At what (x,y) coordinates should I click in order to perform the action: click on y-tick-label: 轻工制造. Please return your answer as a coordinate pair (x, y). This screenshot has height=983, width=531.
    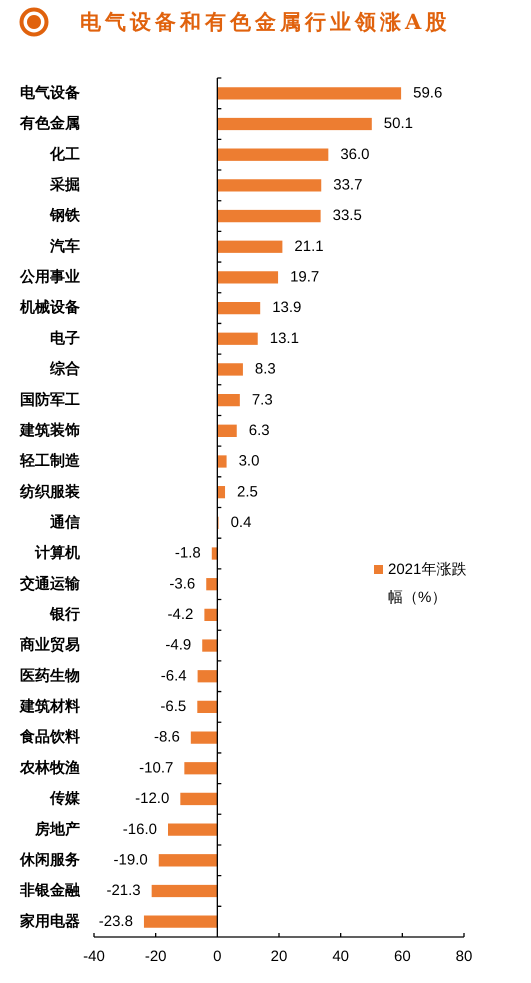
    Looking at the image, I should click on (50, 461).